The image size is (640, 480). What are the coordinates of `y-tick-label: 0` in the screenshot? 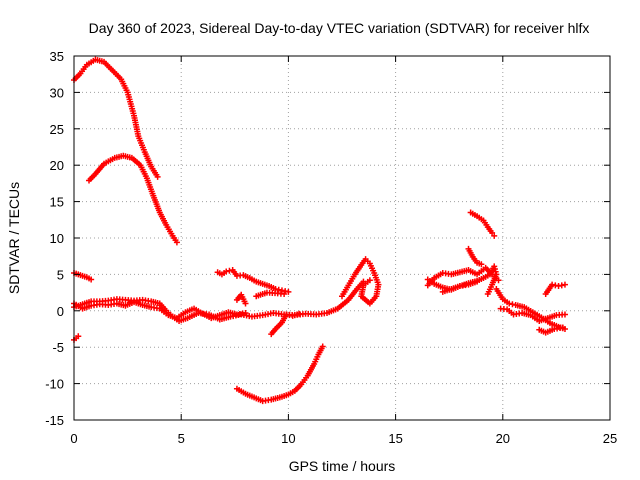 It's located at (60, 311).